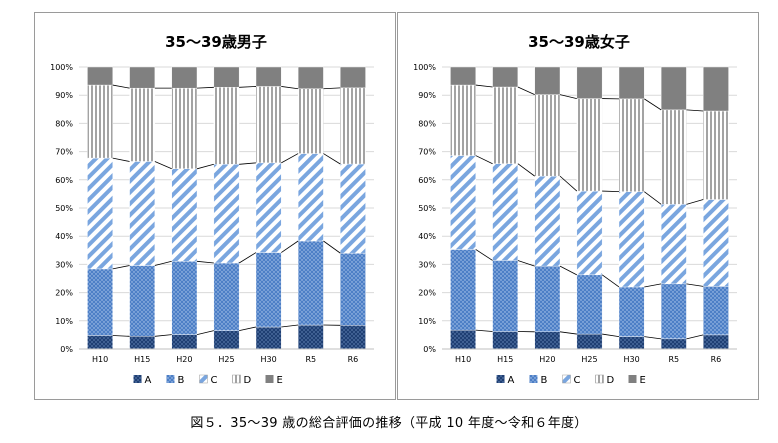 The image size is (778, 443). I want to click on legend-swatch-c, so click(566, 379).